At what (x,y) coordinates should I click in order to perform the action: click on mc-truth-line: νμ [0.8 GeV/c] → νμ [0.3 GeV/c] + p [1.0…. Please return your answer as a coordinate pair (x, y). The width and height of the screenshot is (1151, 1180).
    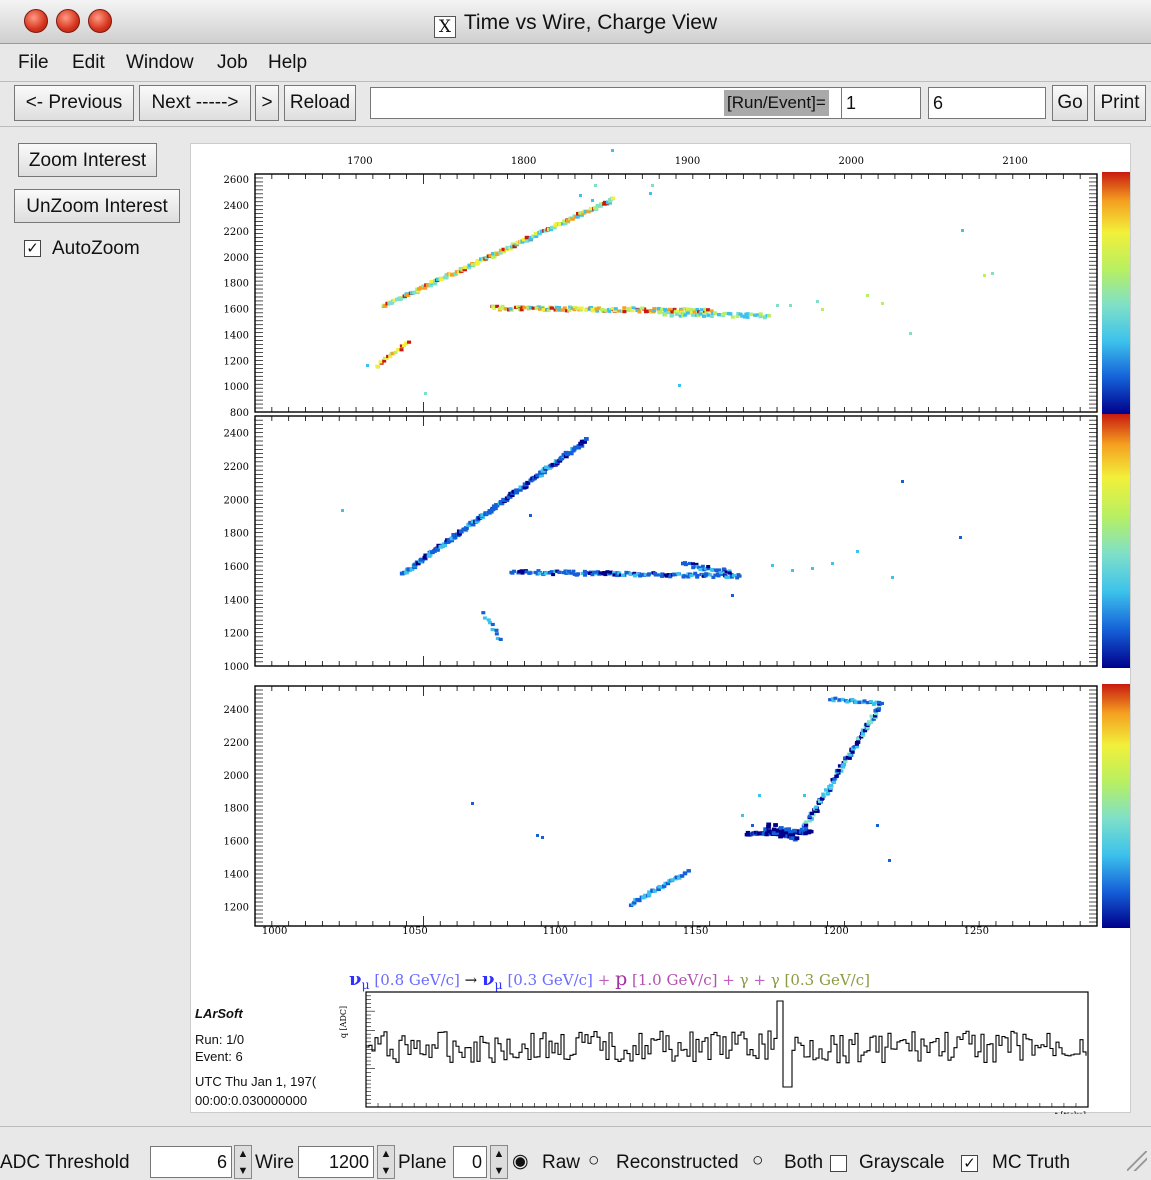
    Looking at the image, I should click on (609, 980).